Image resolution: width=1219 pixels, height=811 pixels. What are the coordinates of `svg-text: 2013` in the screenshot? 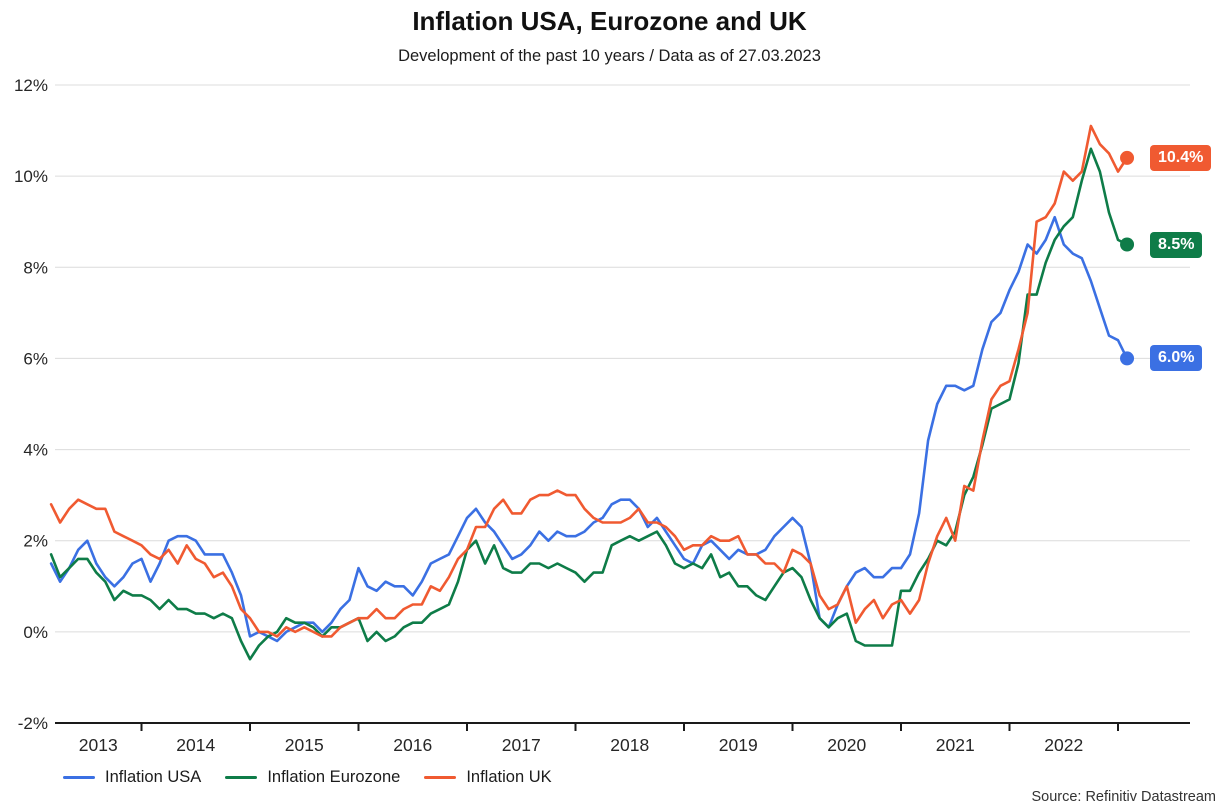 It's located at (98, 745).